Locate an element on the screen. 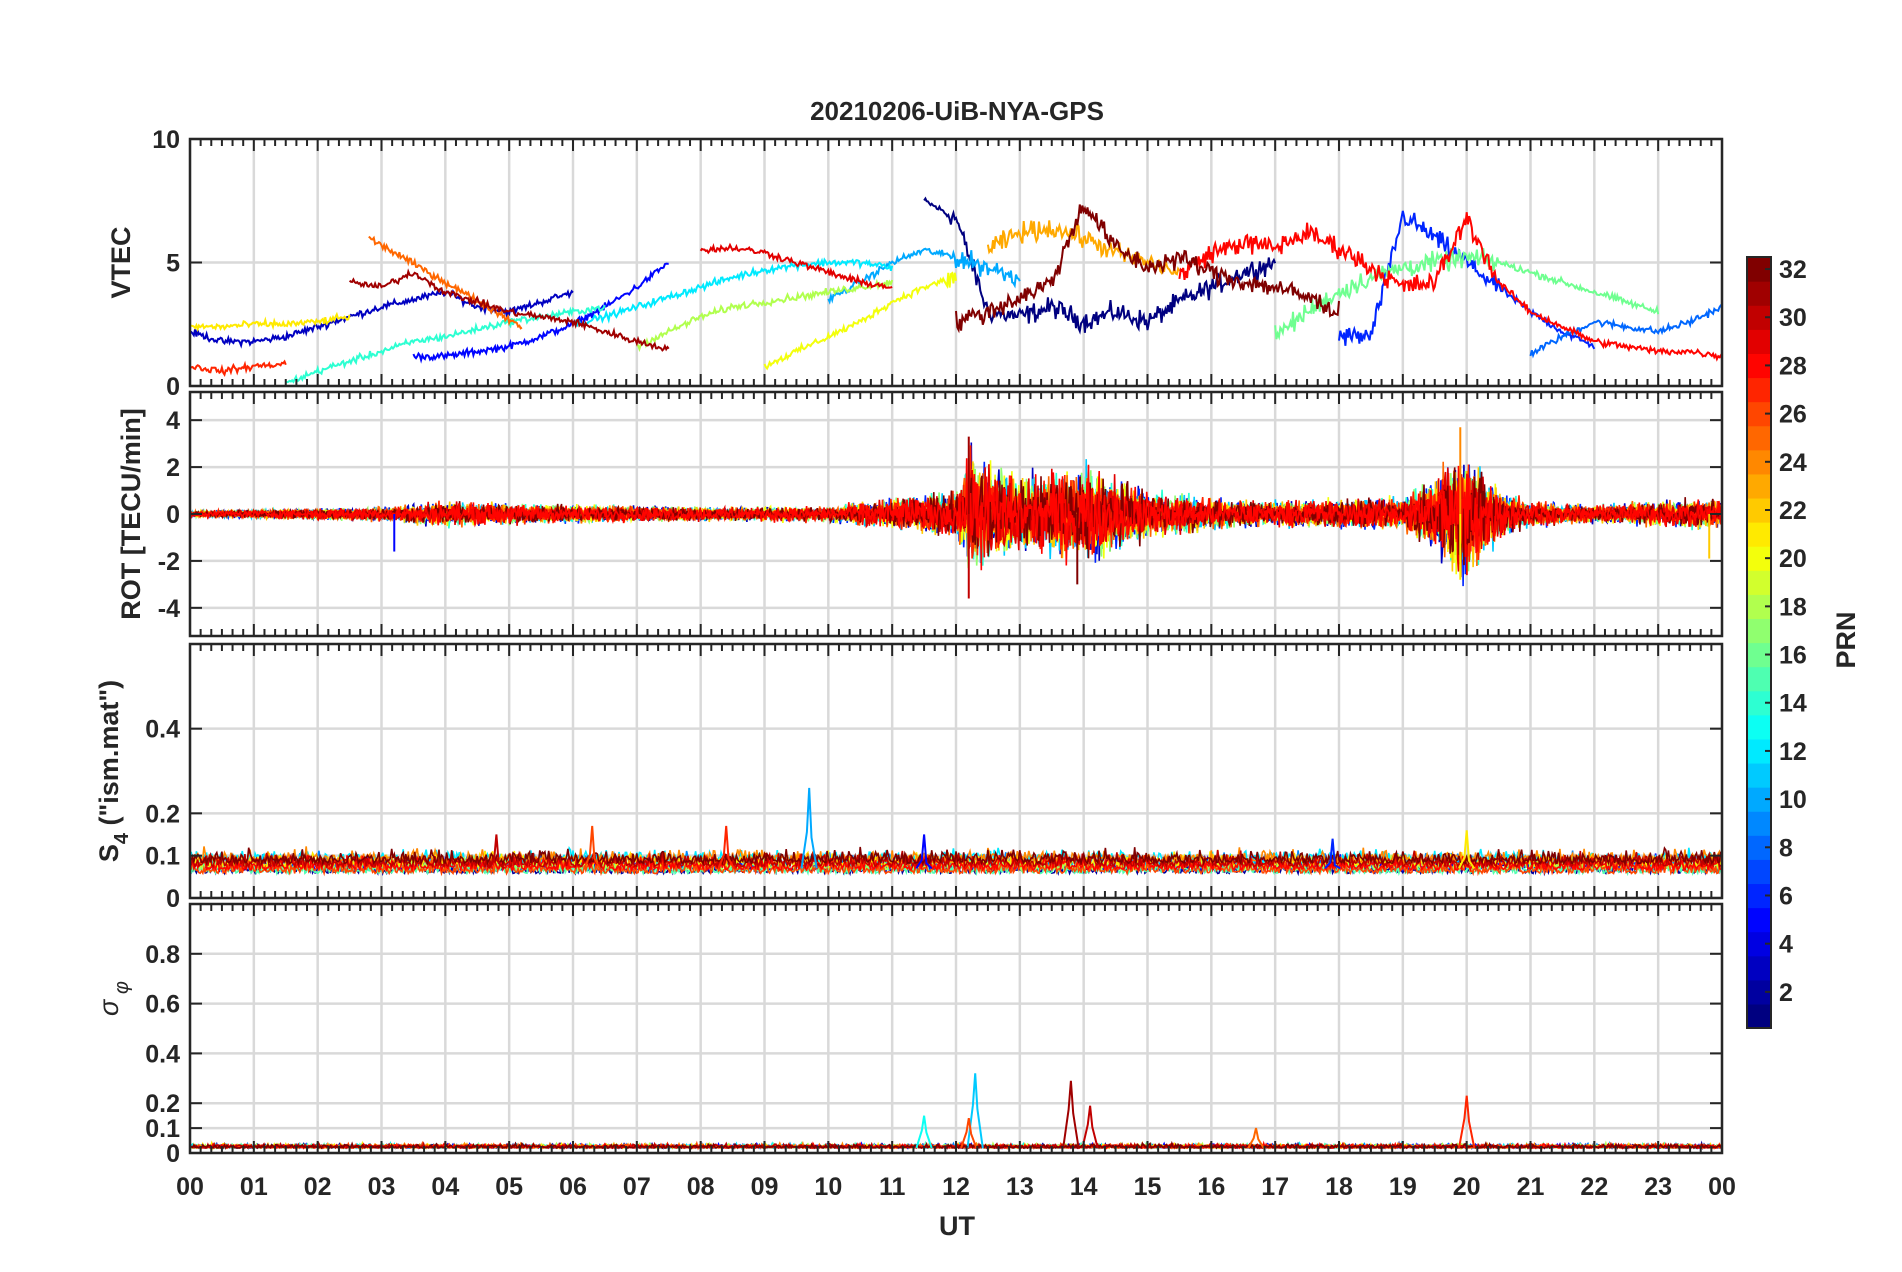 The image size is (1902, 1272). colorbar-tick-label: 16 is located at coordinates (1793, 656).